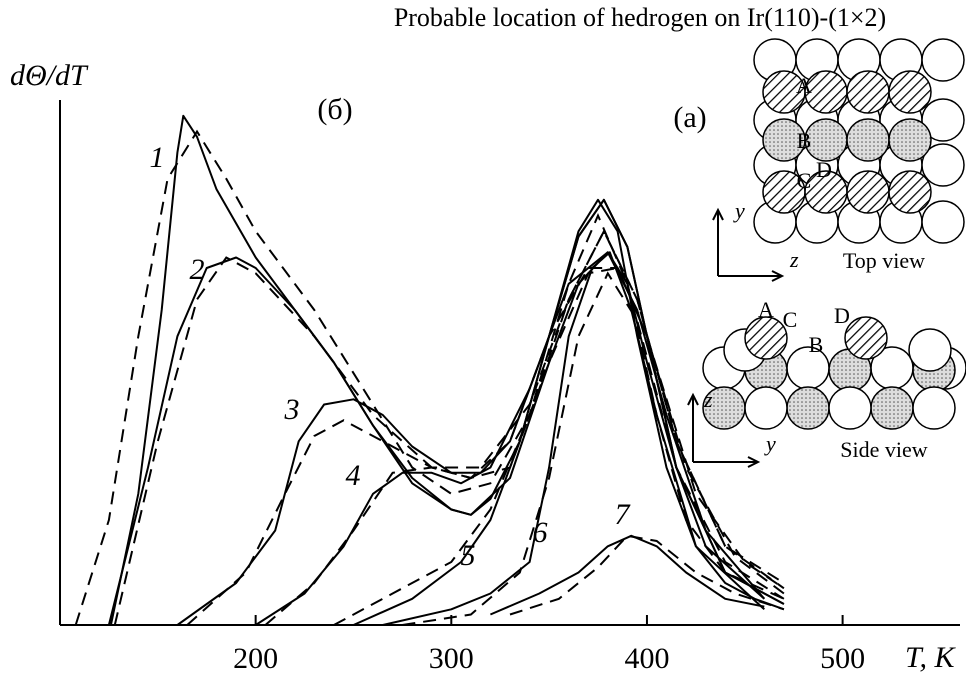 The image size is (966, 683). I want to click on series-label: 7, so click(623, 514).